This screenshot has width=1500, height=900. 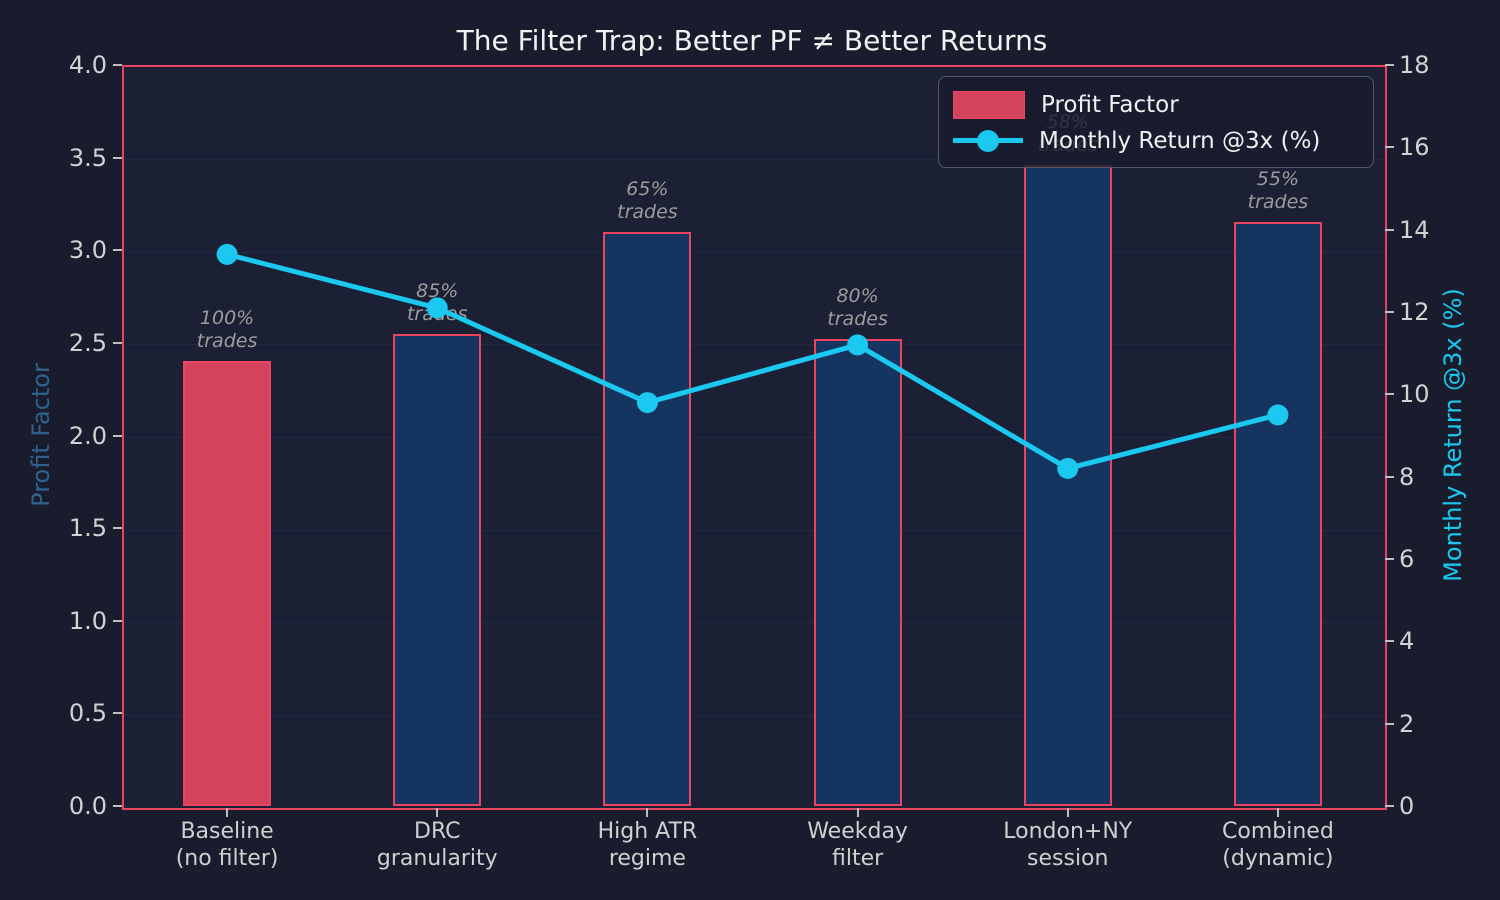 I want to click on x-axis-tick-label: Baseline (no filter), so click(x=227, y=845).